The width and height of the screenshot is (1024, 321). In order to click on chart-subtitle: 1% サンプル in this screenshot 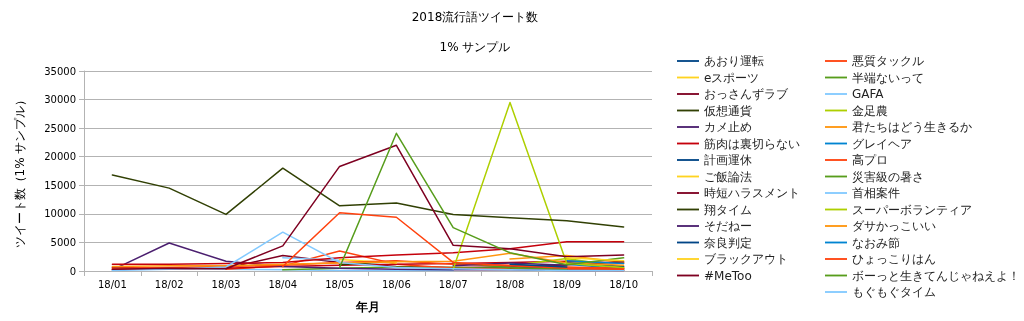, I will do `click(475, 47)`.